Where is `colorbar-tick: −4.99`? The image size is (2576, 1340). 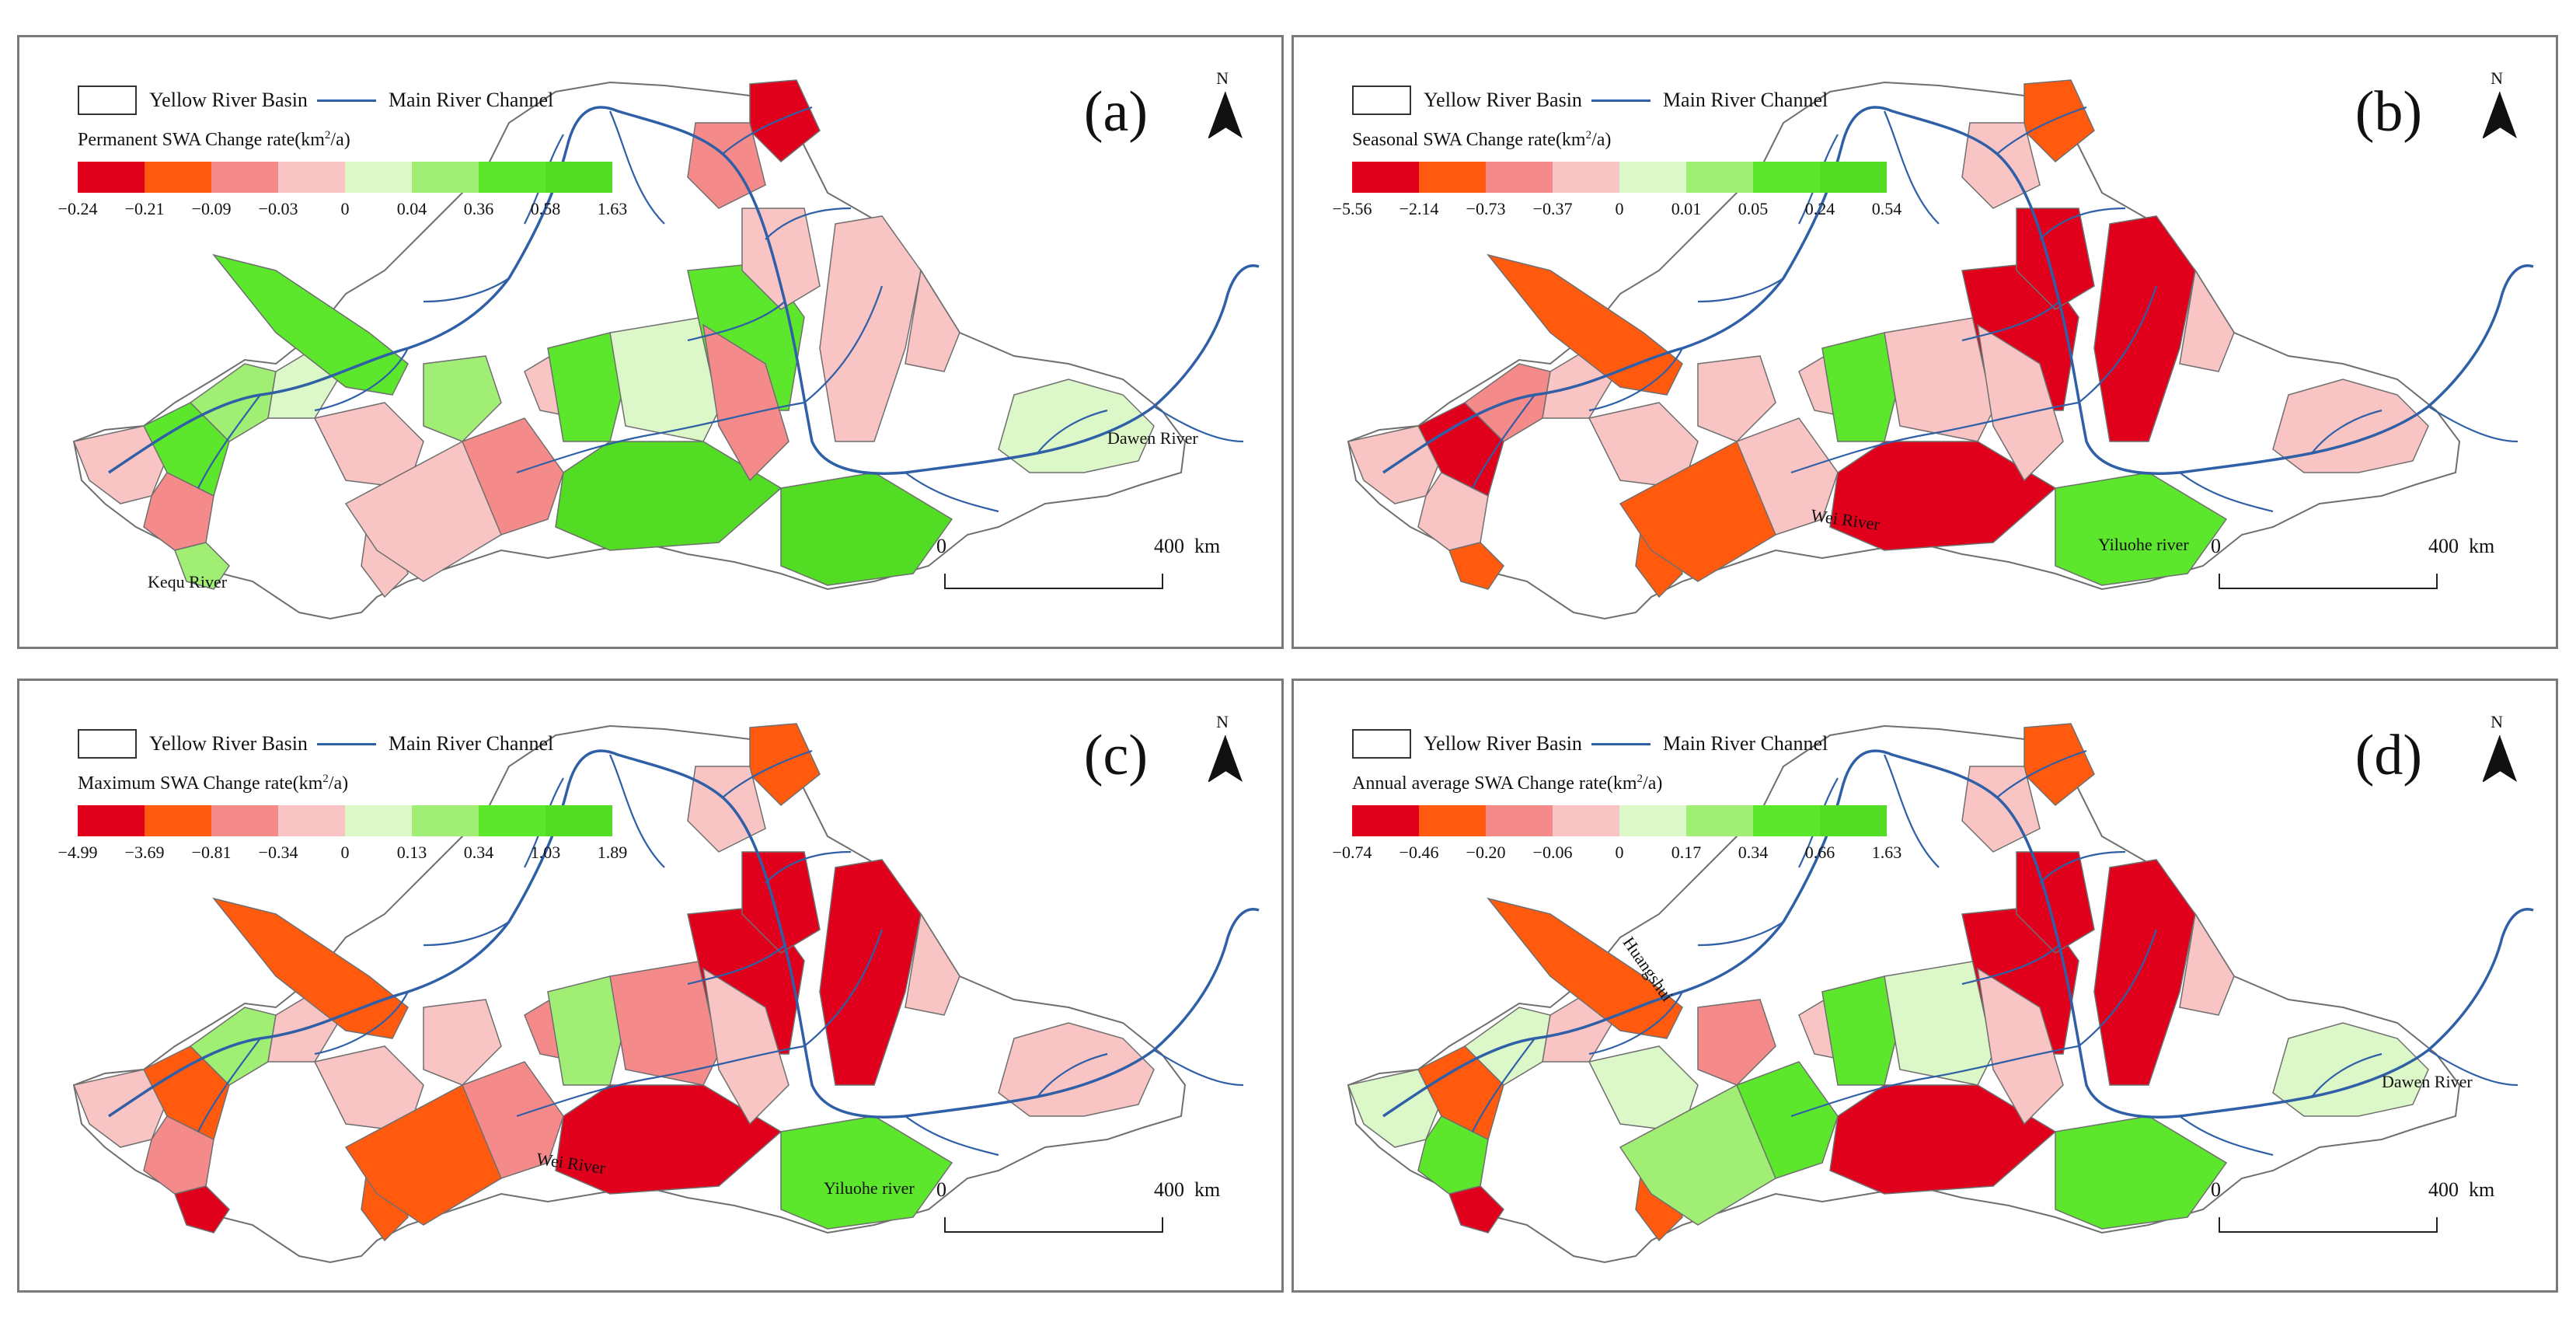 colorbar-tick: −4.99 is located at coordinates (78, 852).